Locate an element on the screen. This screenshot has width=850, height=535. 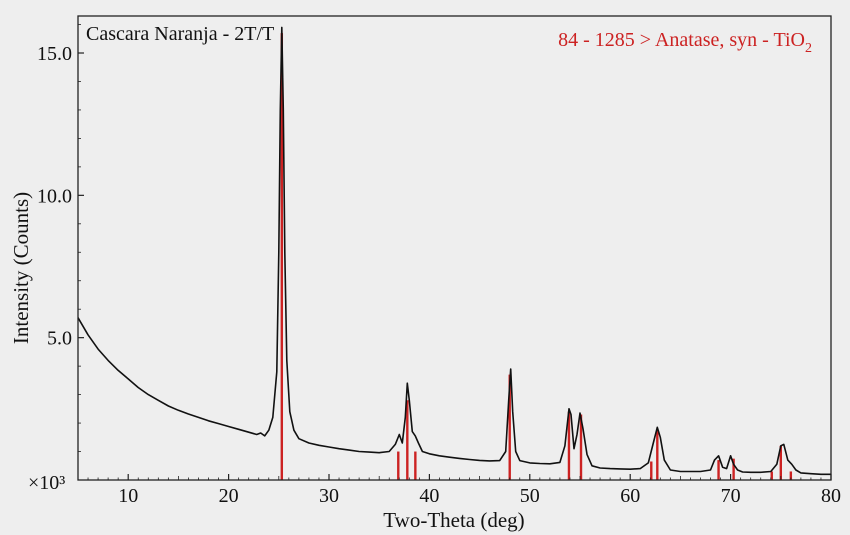
x-tick-label: 70 is located at coordinates (731, 496).